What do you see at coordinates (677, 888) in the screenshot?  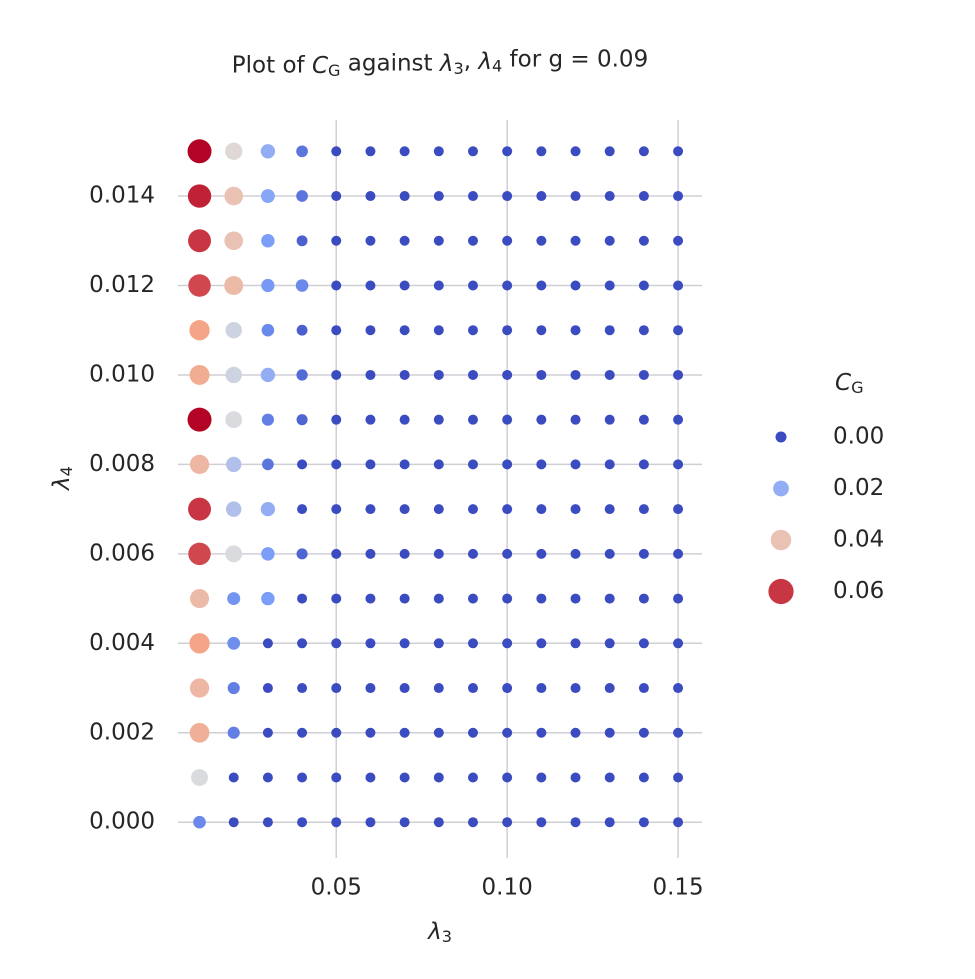 I see `x-tick-label: 0.15` at bounding box center [677, 888].